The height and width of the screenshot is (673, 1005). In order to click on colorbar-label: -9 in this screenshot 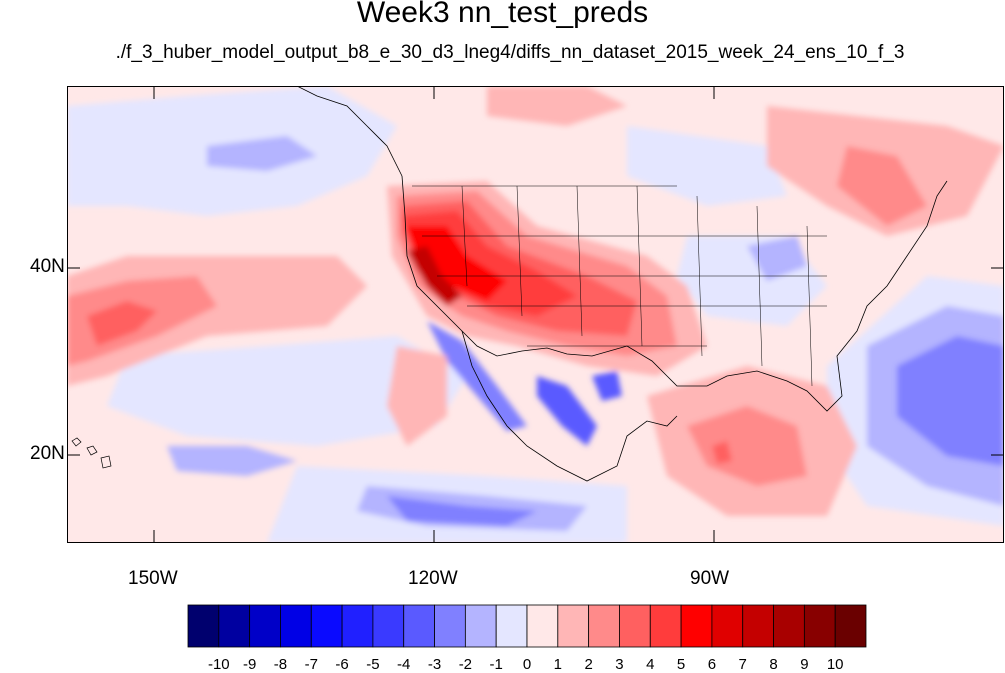, I will do `click(249, 664)`.